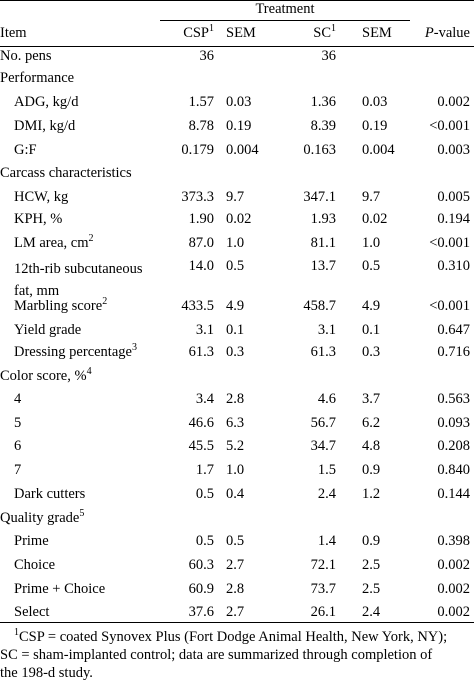 The height and width of the screenshot is (690, 474). I want to click on treatment-subrule, so click(285, 20).